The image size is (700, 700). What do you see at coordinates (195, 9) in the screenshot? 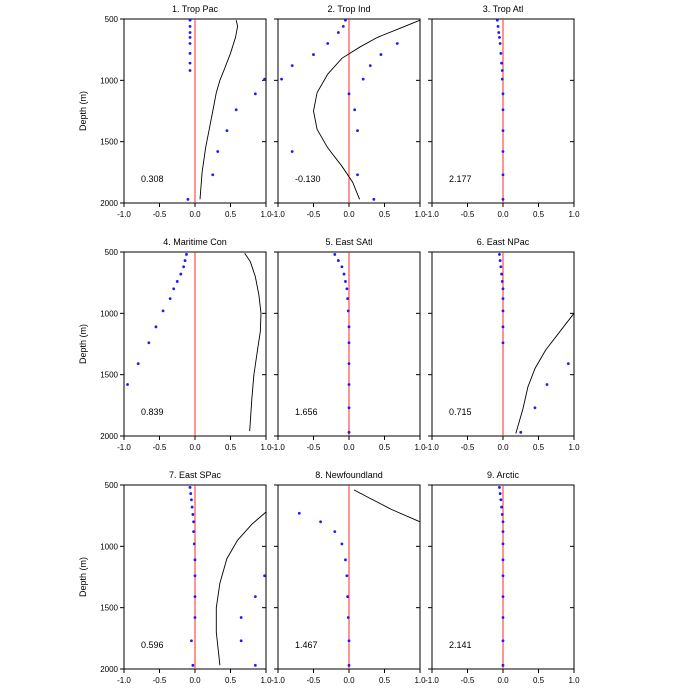
I see `panel-title: 1. Trop Pac` at bounding box center [195, 9].